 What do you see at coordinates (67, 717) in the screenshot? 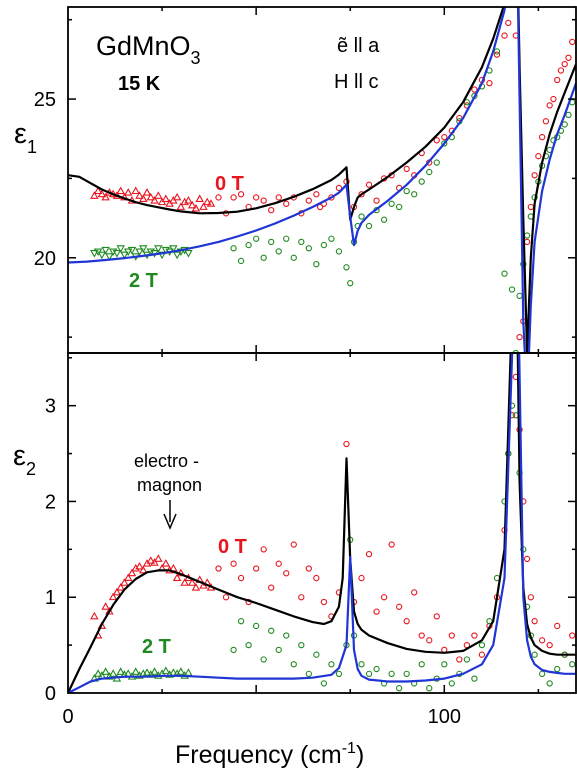
I see `x-tick-label: 0` at bounding box center [67, 717].